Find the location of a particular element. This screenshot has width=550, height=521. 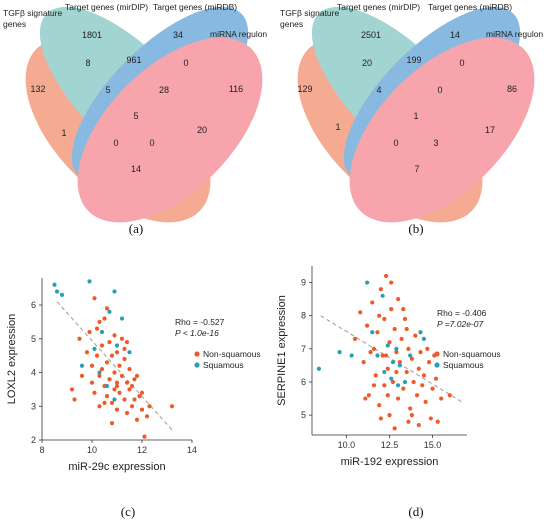

y-axis-label: SERPINE1 expression is located at coordinates (282, 350).